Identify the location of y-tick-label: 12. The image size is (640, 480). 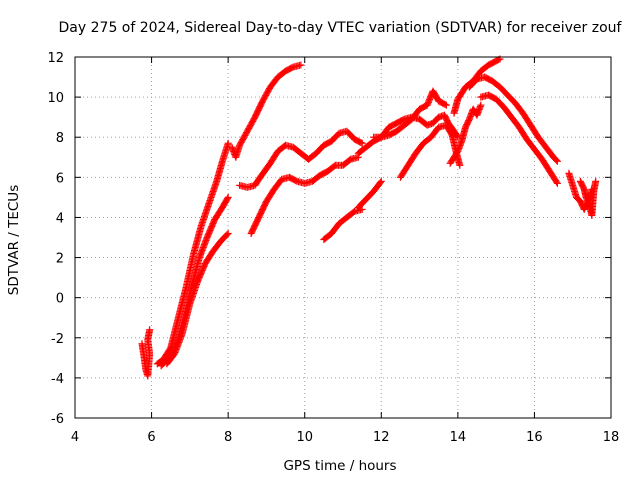
(55, 58).